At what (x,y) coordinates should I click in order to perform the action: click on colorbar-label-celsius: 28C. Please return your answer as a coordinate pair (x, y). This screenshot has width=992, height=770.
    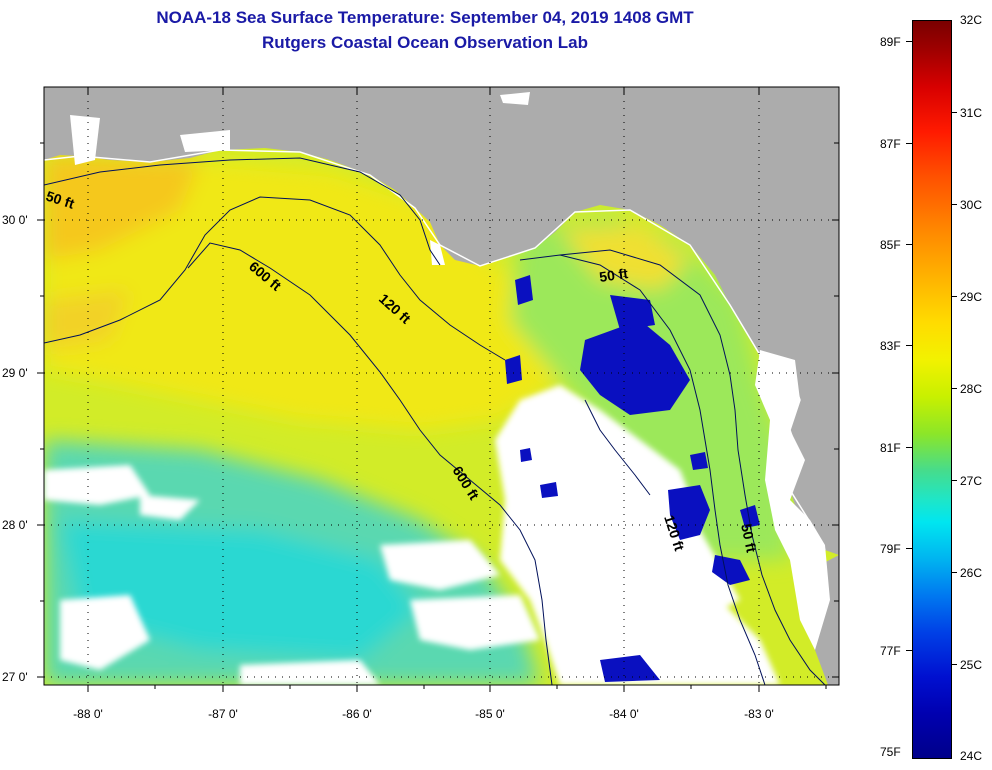
    Looking at the image, I should click on (971, 389).